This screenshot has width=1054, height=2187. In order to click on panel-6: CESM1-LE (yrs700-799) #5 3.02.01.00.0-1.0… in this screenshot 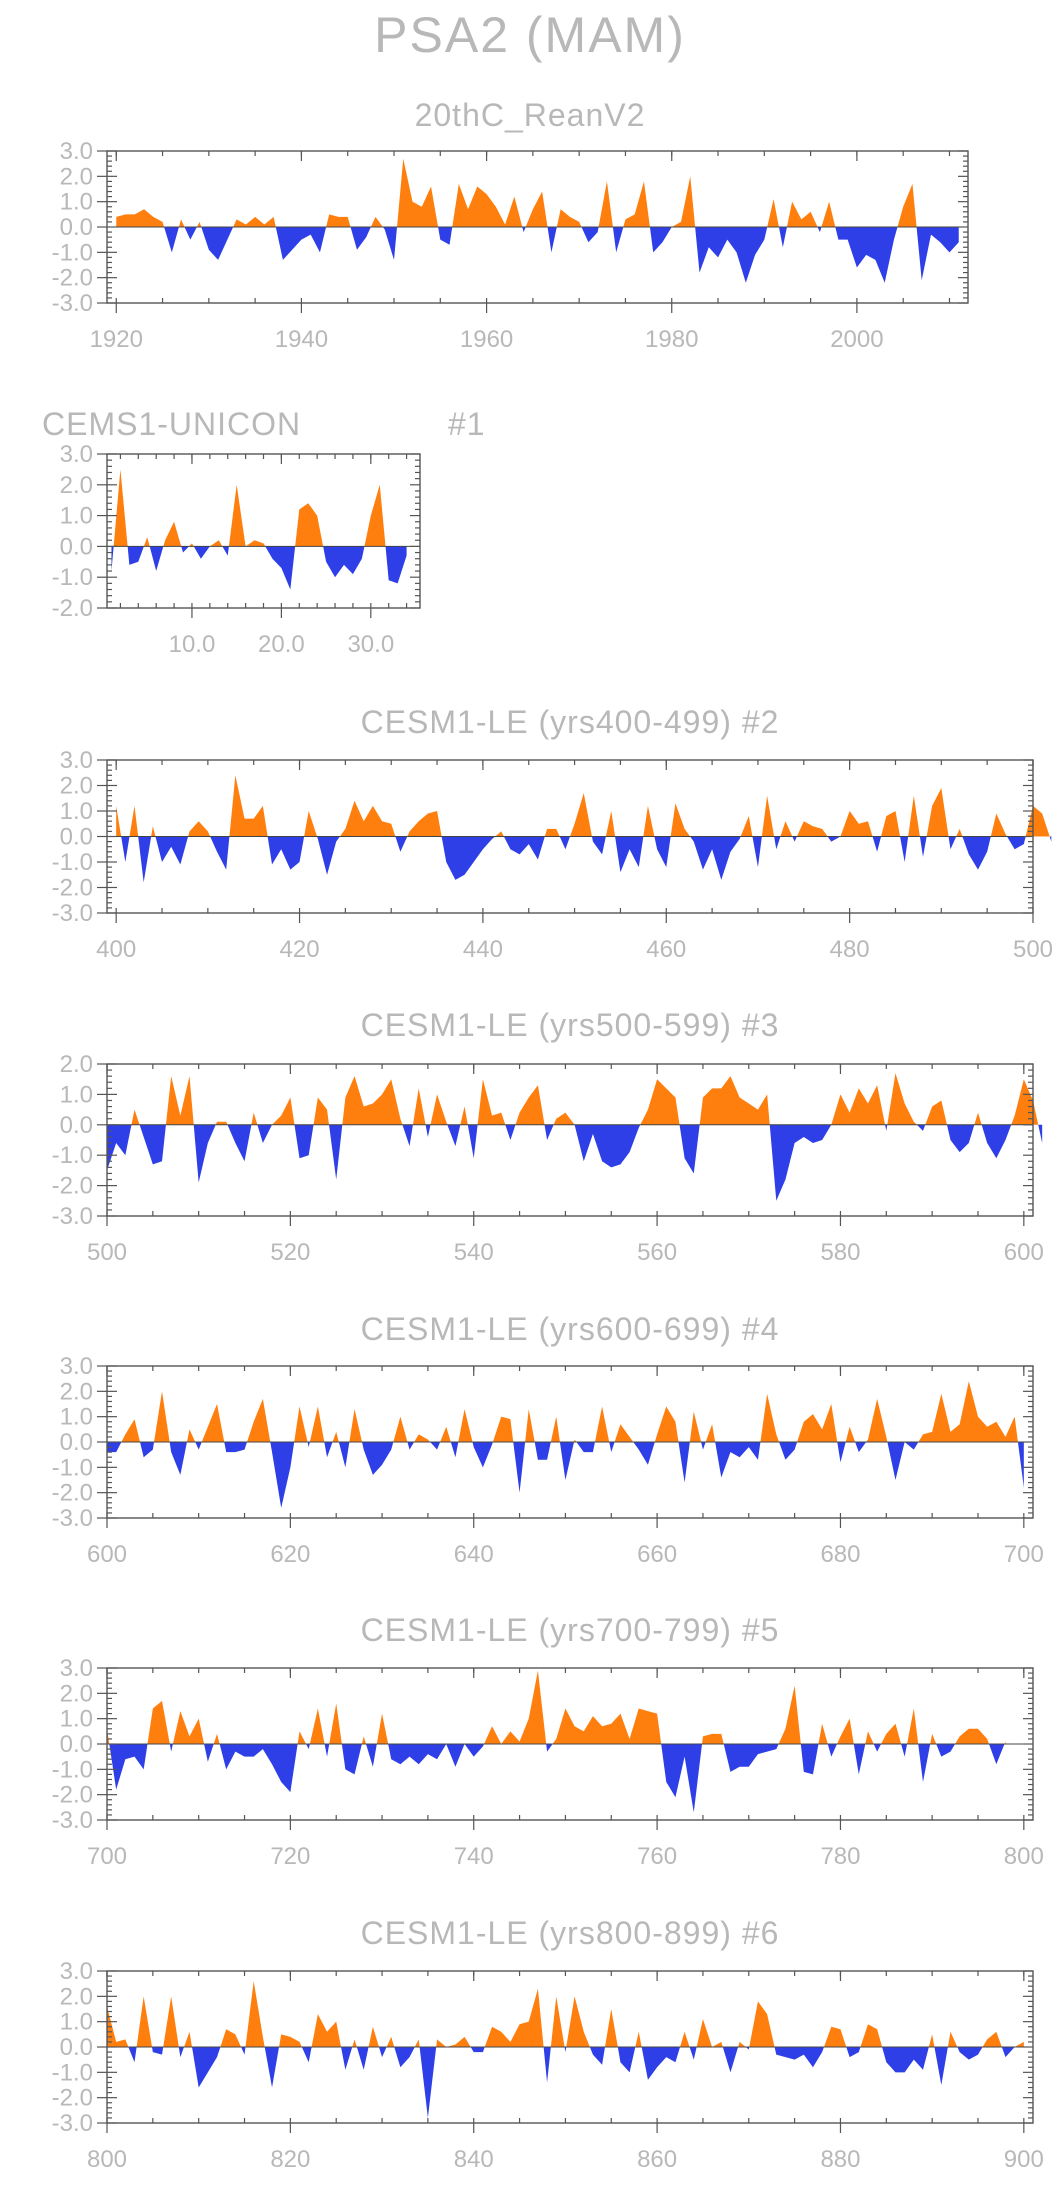, I will do `click(548, 1741)`.